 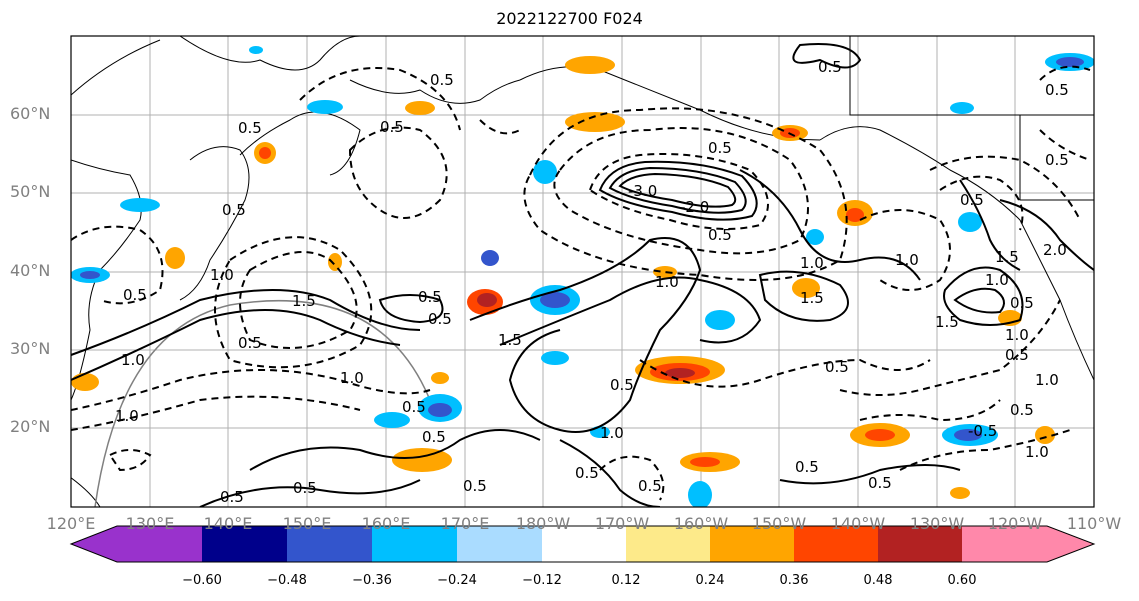 What do you see at coordinates (794, 580) in the screenshot?
I see `colorbar-tick-label: 0.36` at bounding box center [794, 580].